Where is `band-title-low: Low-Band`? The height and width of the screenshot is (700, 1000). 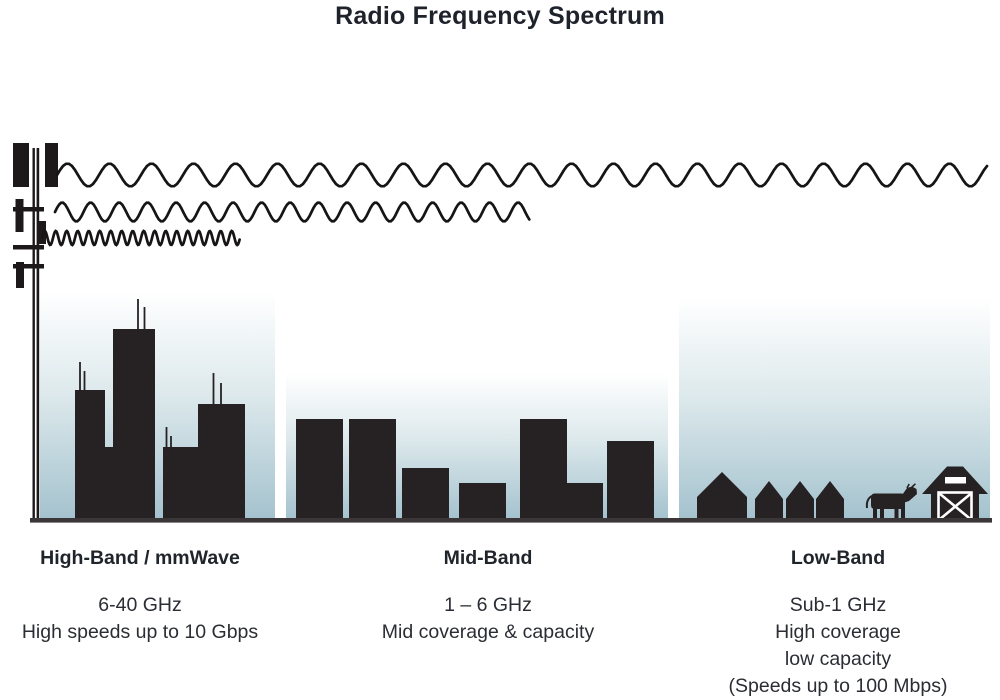
band-title-low: Low-Band is located at coordinates (838, 558).